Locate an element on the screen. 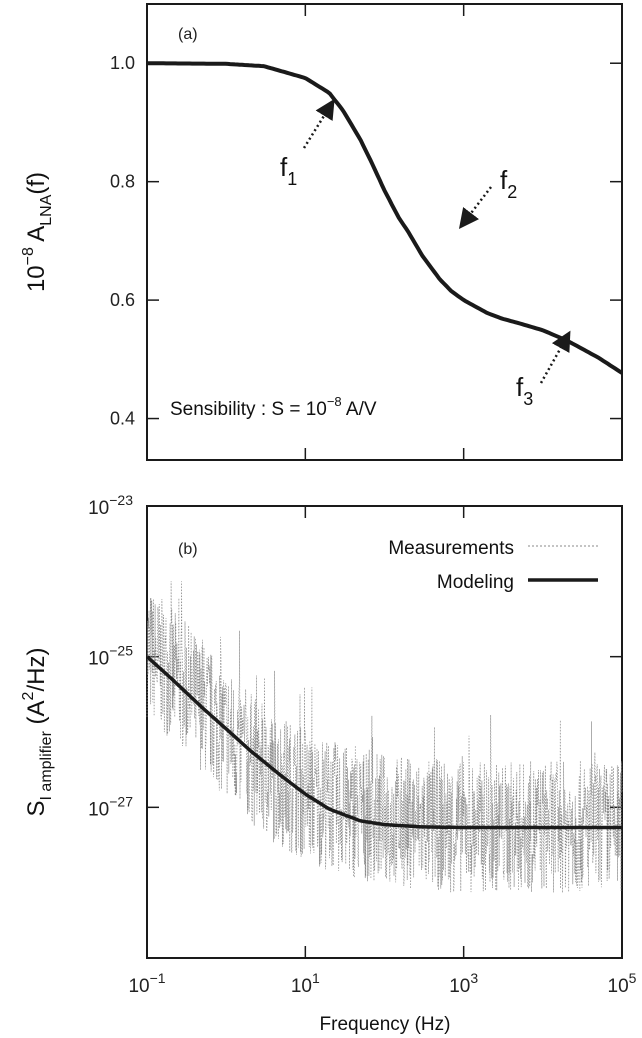  panel-b-label: (b) is located at coordinates (188, 549).